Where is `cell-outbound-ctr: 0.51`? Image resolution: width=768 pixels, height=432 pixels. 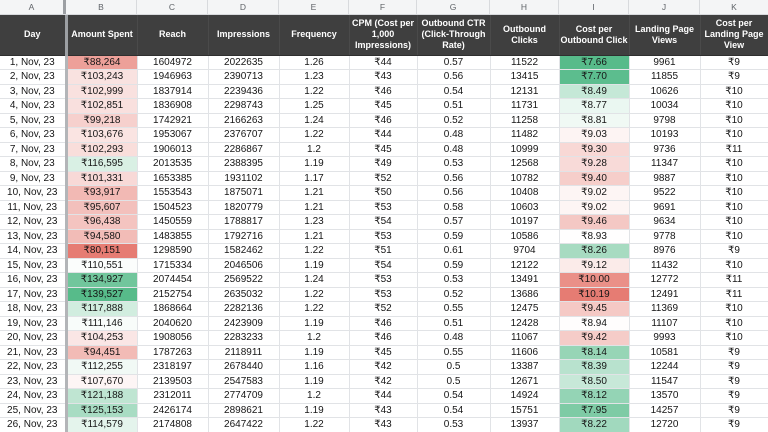
cell-outbound-ctr: 0.51 is located at coordinates (454, 106).